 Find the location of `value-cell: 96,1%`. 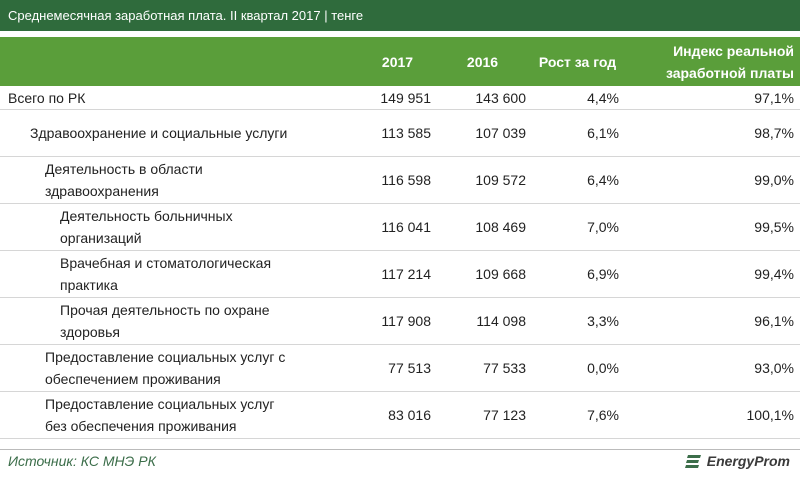

value-cell: 96,1% is located at coordinates (712, 321).